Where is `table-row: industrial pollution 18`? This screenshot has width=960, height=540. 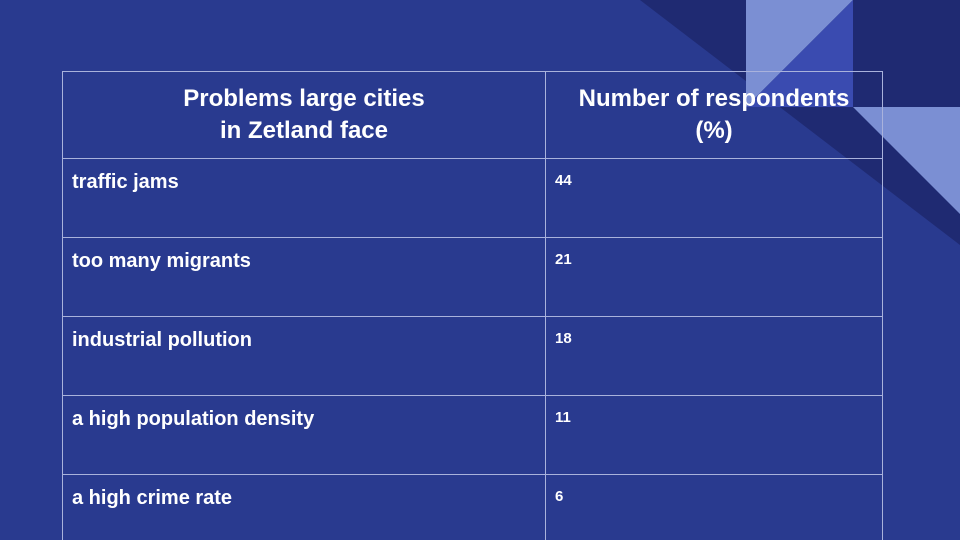 table-row: industrial pollution 18 is located at coordinates (472, 356).